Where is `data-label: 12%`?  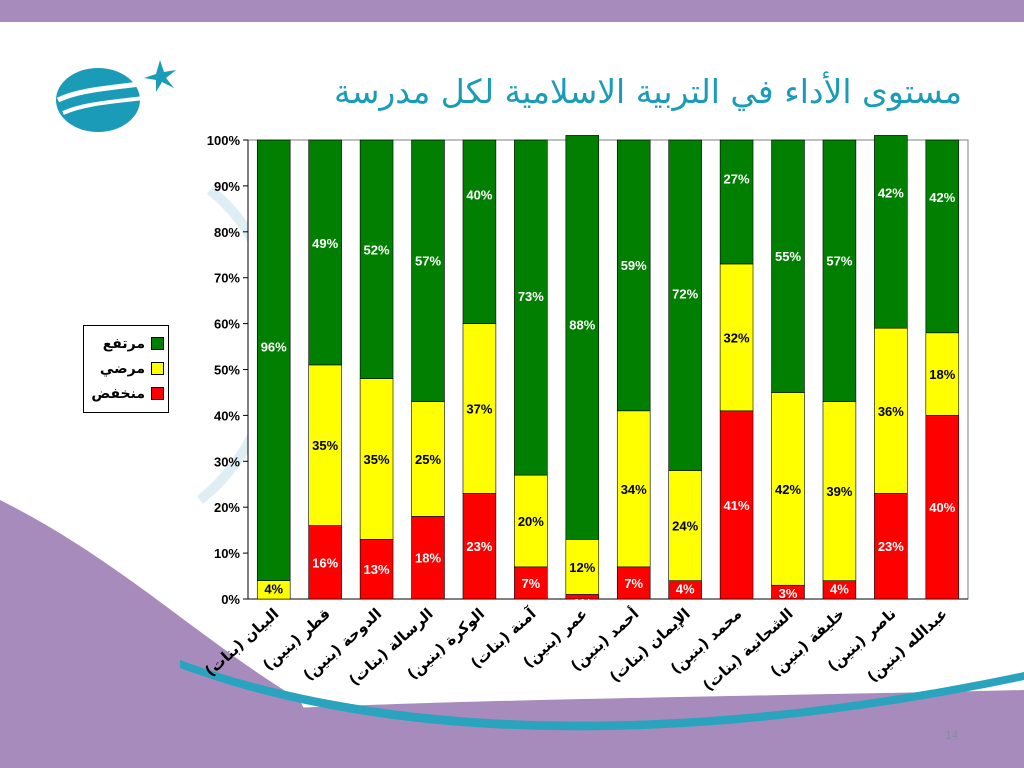 data-label: 12% is located at coordinates (582, 567).